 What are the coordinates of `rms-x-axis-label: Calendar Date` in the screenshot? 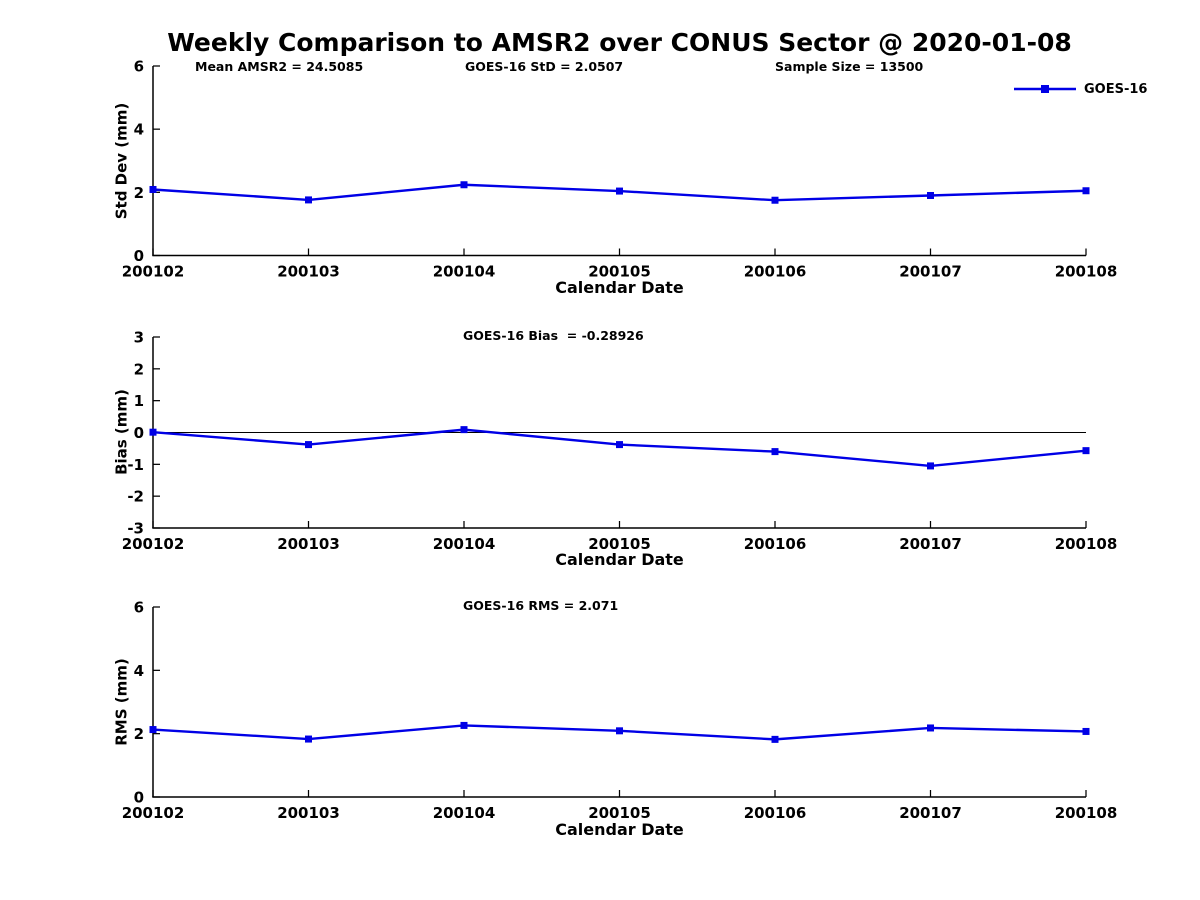 It's located at (619, 829).